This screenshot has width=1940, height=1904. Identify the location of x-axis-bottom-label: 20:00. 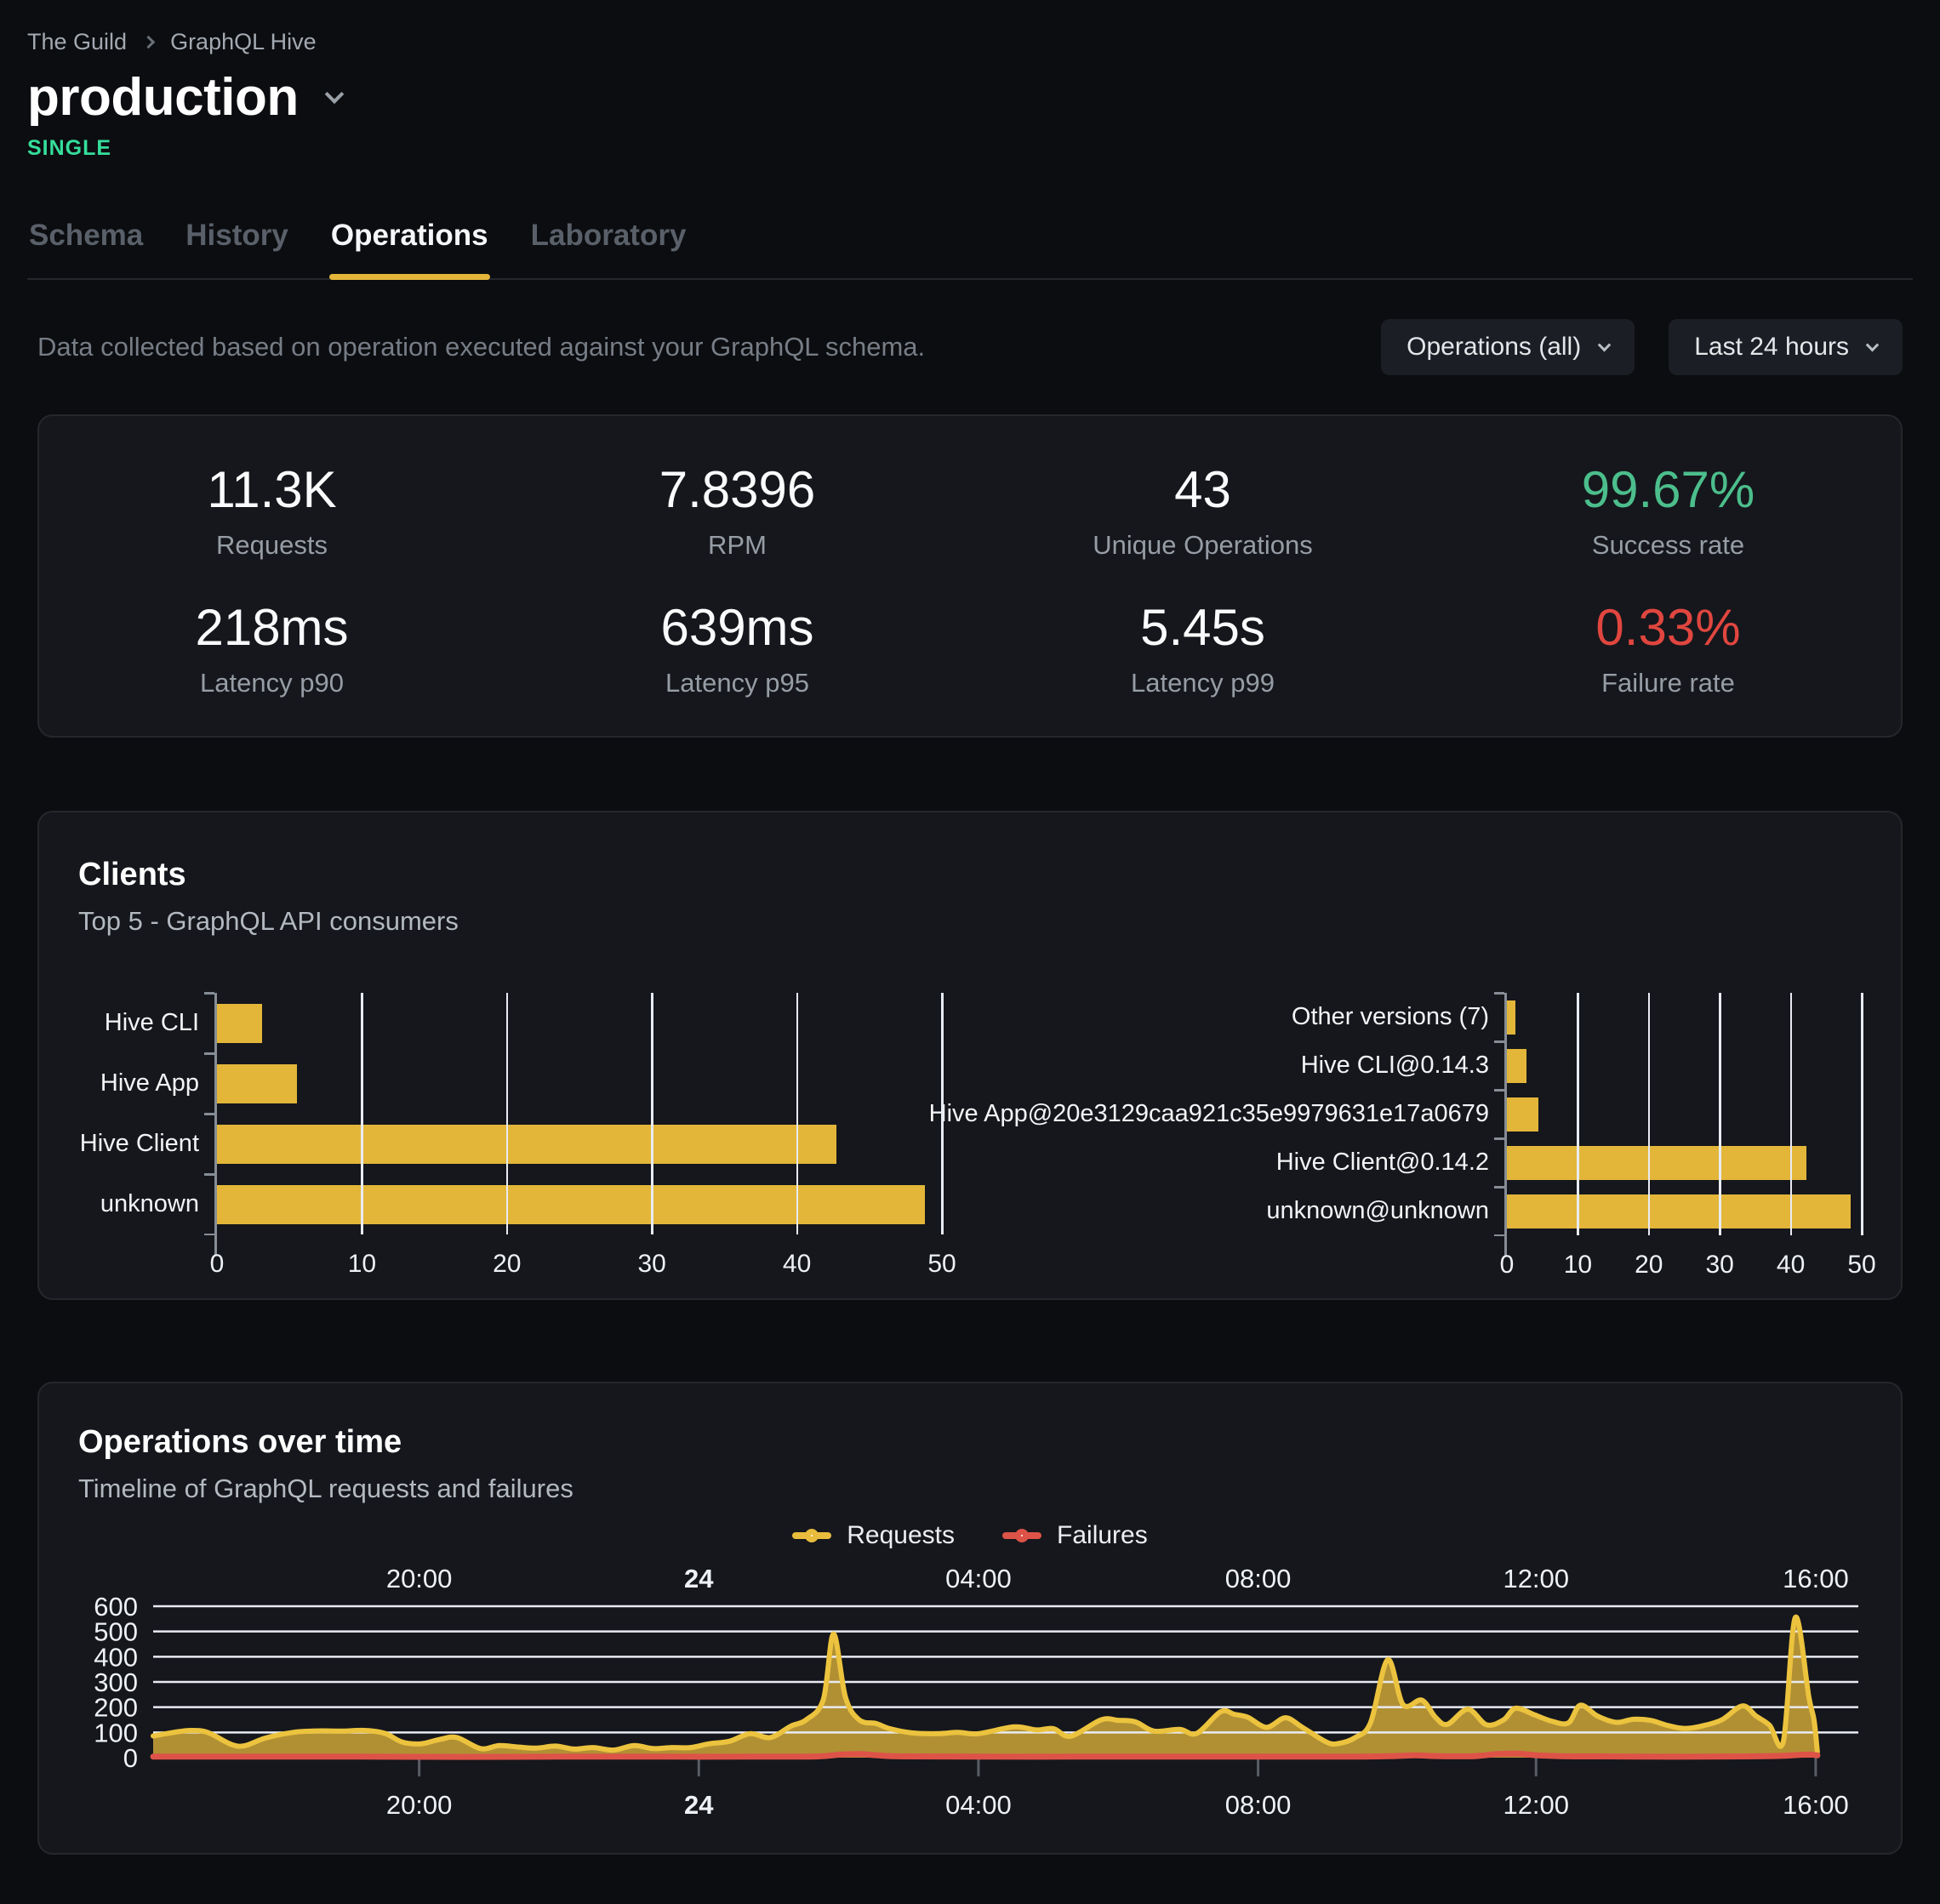
(419, 1805).